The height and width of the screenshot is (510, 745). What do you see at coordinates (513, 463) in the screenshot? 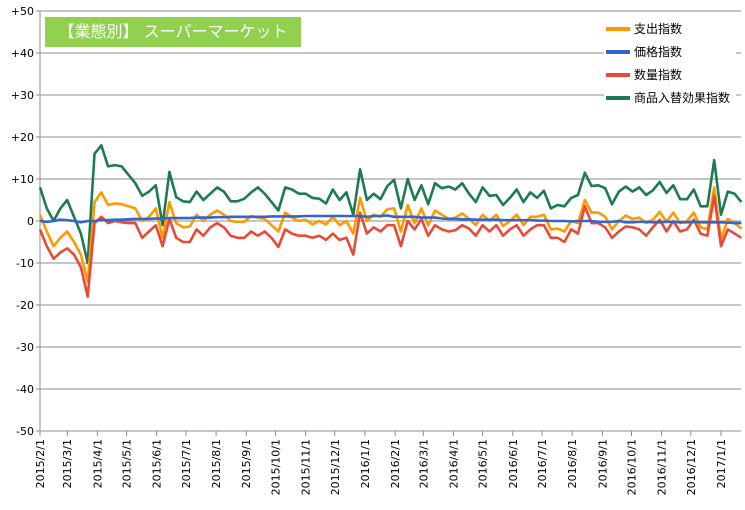
I see `x-tick-label: 2016/6/1` at bounding box center [513, 463].